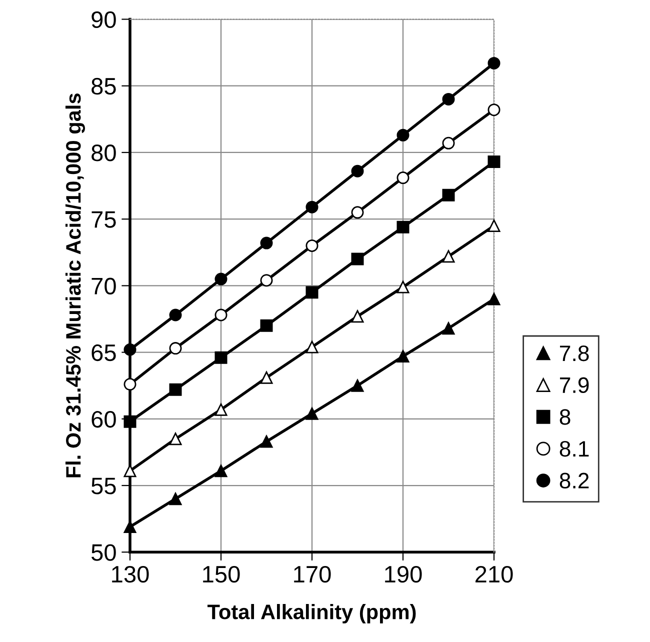 The image size is (650, 642). Describe the element at coordinates (103, 486) in the screenshot. I see `y-tick-label: 55` at that location.